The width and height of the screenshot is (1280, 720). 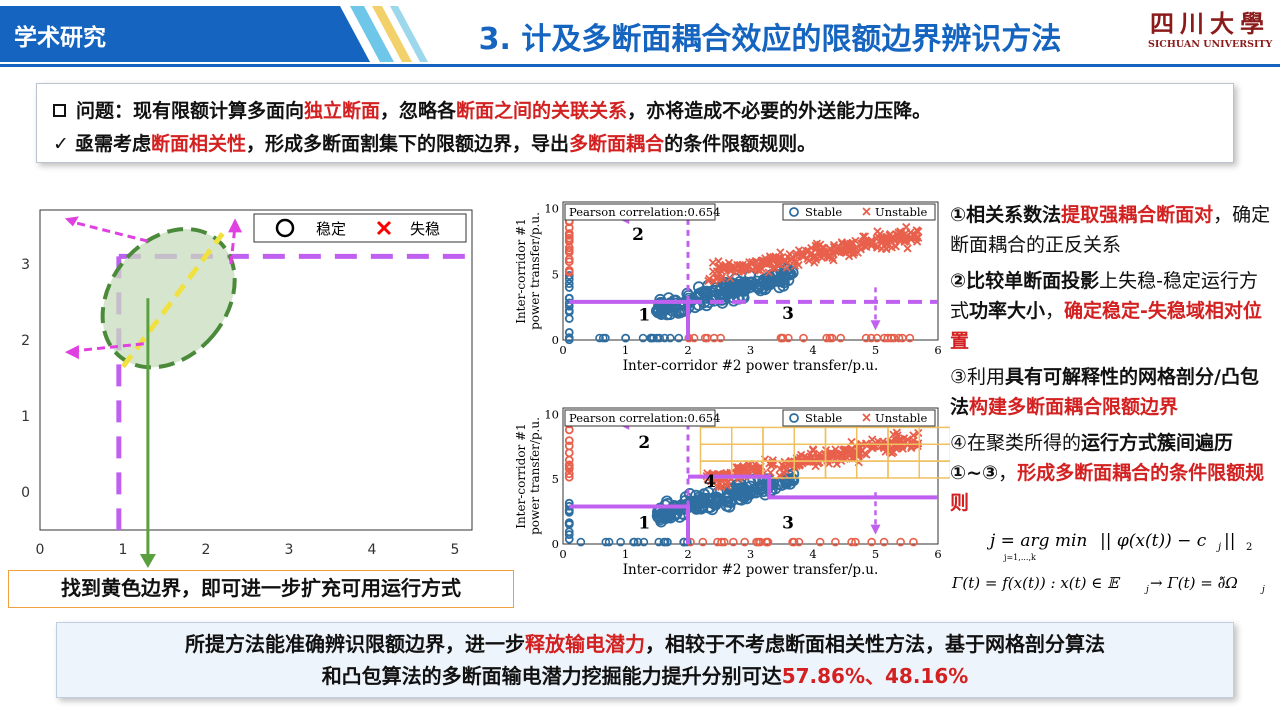 What do you see at coordinates (1104, 296) in the screenshot?
I see `text-span: 上失稳-稳定运行方式` at bounding box center [1104, 296].